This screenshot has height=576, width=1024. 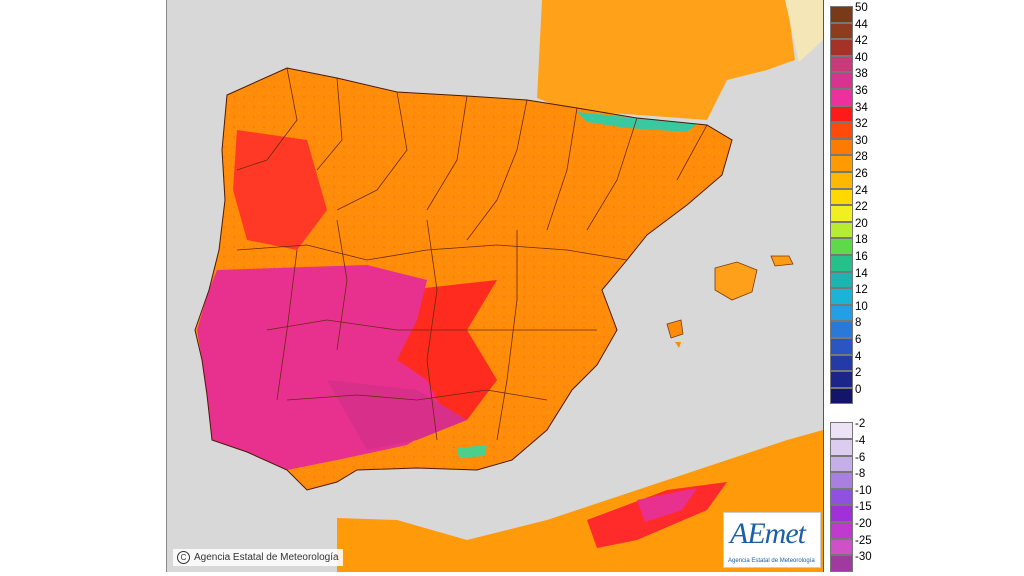 I want to click on legend-label: 0, so click(x=858, y=389).